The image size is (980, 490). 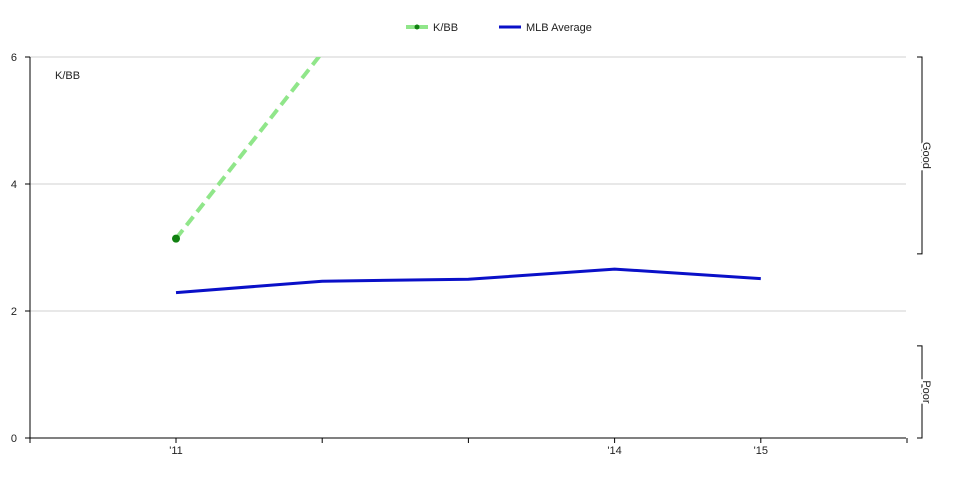 What do you see at coordinates (176, 451) in the screenshot?
I see `x-tick-label-0: '11` at bounding box center [176, 451].